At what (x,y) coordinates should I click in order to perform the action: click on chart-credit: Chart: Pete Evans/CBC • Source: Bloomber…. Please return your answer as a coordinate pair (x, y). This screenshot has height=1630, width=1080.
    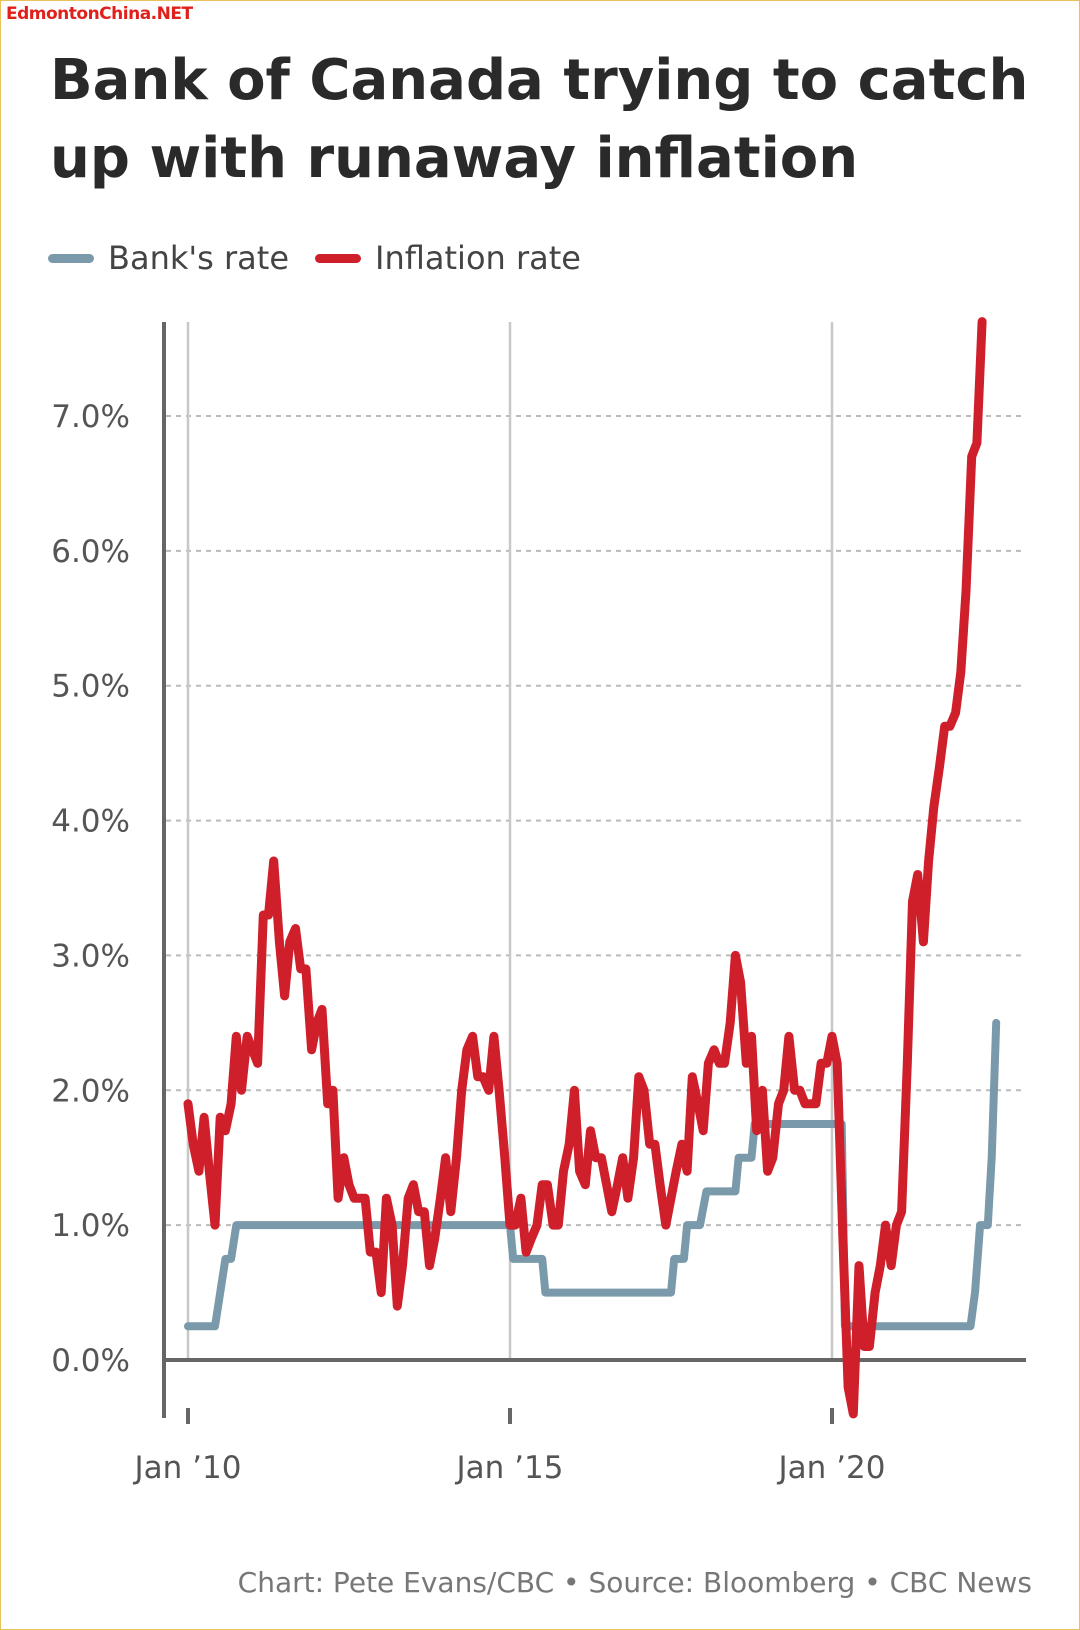
    Looking at the image, I should click on (634, 1582).